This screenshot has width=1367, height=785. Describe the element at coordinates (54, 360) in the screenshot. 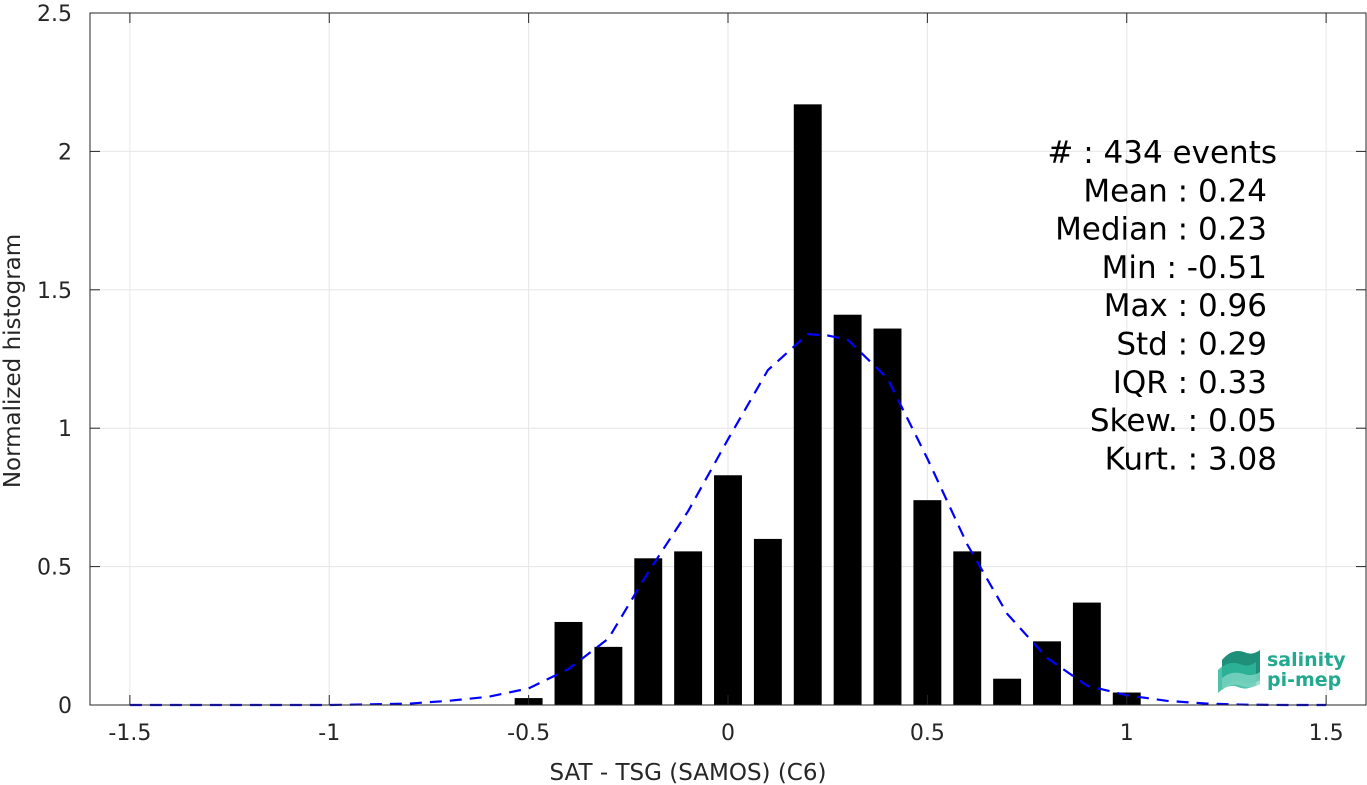

I see `y-tick-labels: 0 0.5 1 1.5 2 2.5` at that location.